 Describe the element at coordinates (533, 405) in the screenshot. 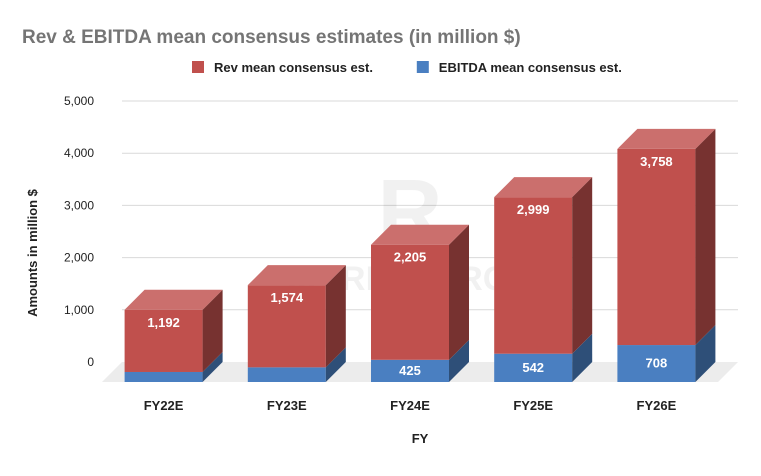

I see `x-tick-label: FY25E` at that location.